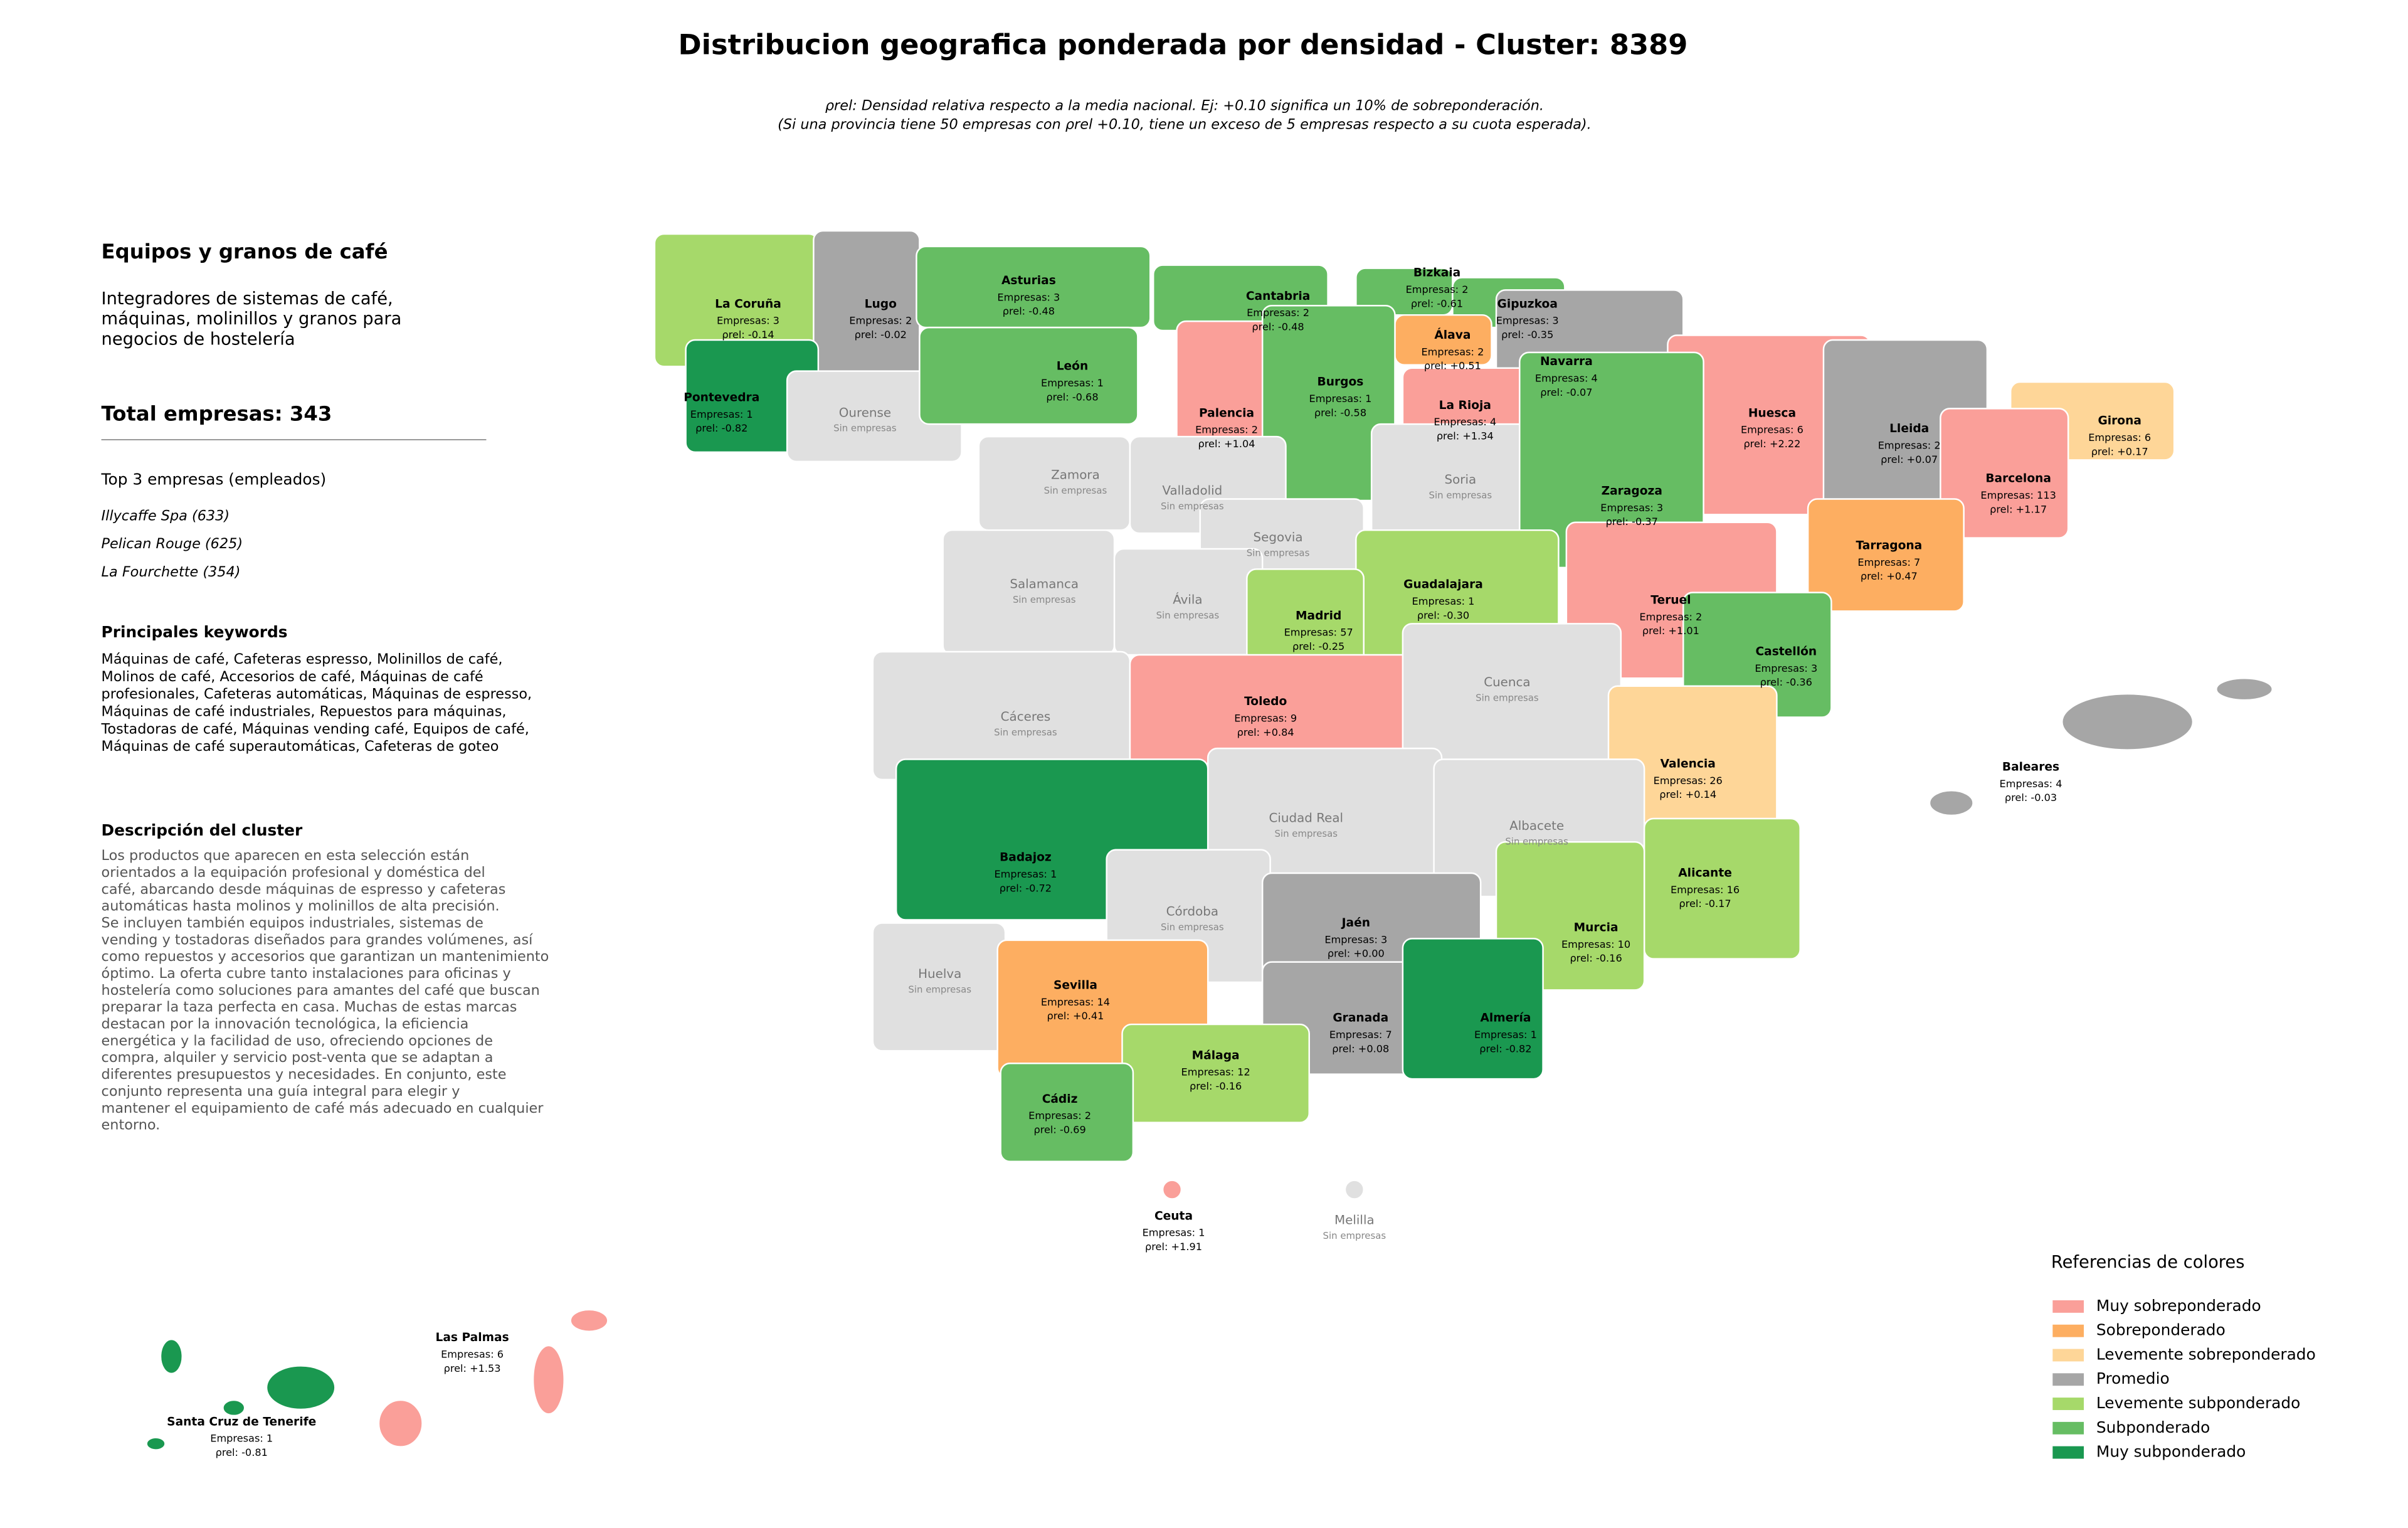 The image size is (2408, 1528). I want to click on cluster-description: entorno., so click(131, 1125).